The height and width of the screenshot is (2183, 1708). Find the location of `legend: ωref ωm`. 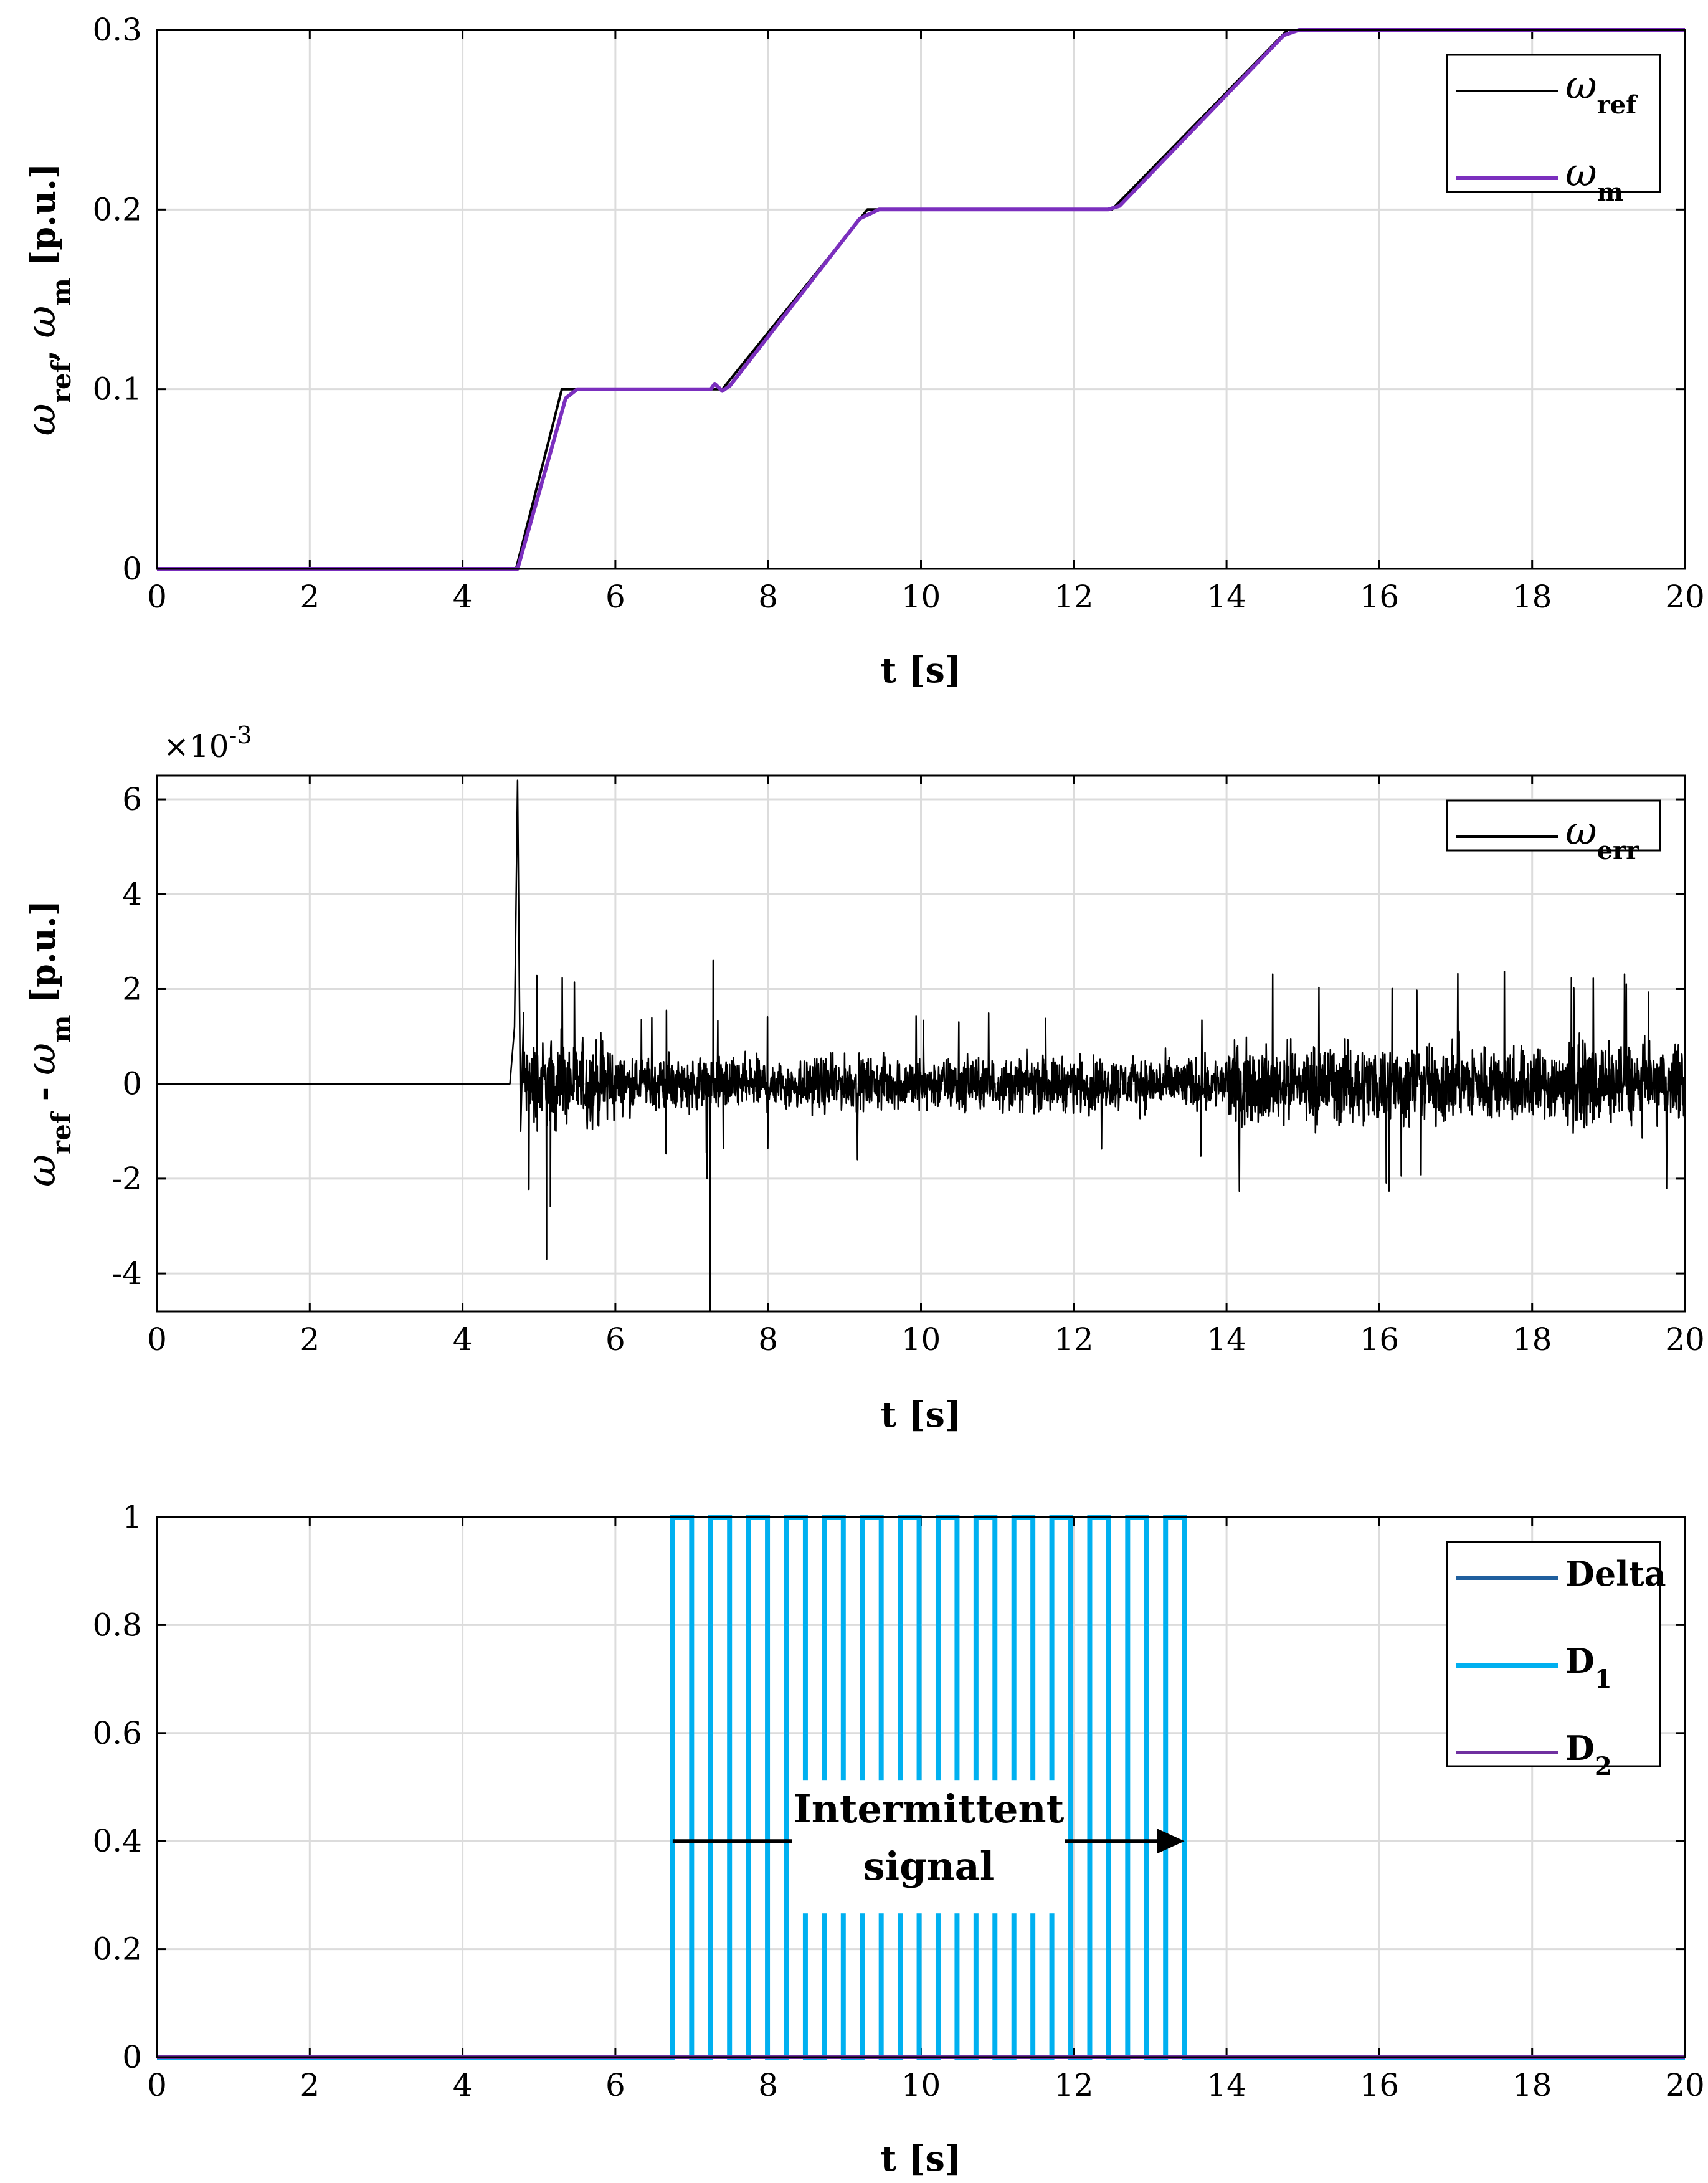

legend: ωref ωm is located at coordinates (1553, 130).